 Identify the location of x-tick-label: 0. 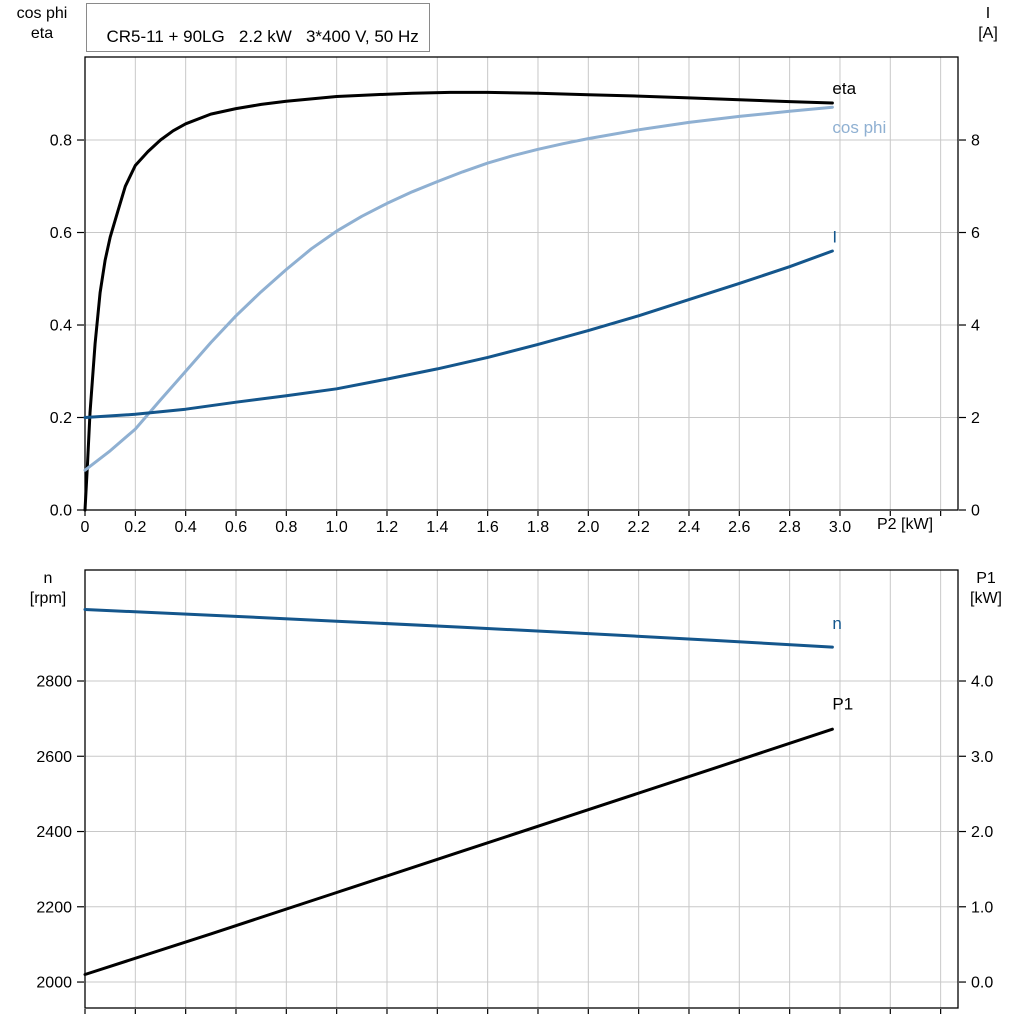
(85, 527).